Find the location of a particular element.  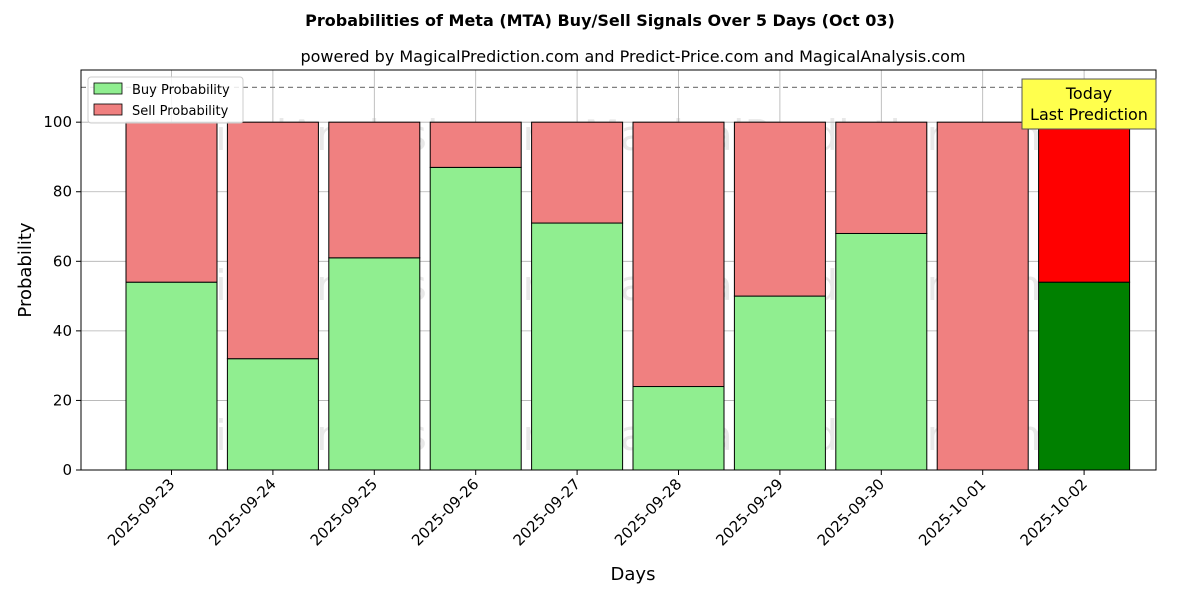

y-tick-label: 100 is located at coordinates (57, 122).